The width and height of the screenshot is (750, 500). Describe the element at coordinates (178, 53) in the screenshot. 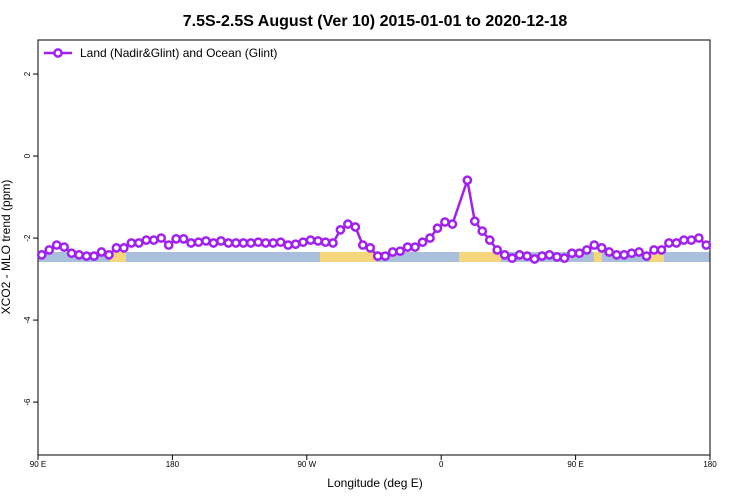

I see `legend-label: Land (Nadir&Glint) and Ocean (Glint)` at that location.